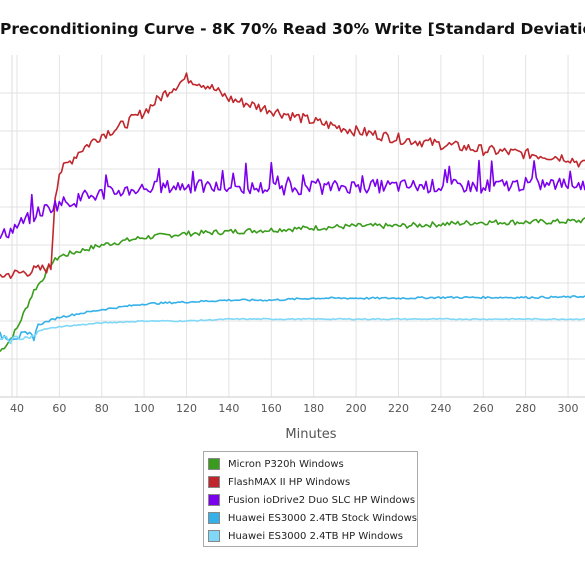 This screenshot has height=567, width=585. What do you see at coordinates (102, 408) in the screenshot?
I see `x-tick-label: 80` at bounding box center [102, 408].